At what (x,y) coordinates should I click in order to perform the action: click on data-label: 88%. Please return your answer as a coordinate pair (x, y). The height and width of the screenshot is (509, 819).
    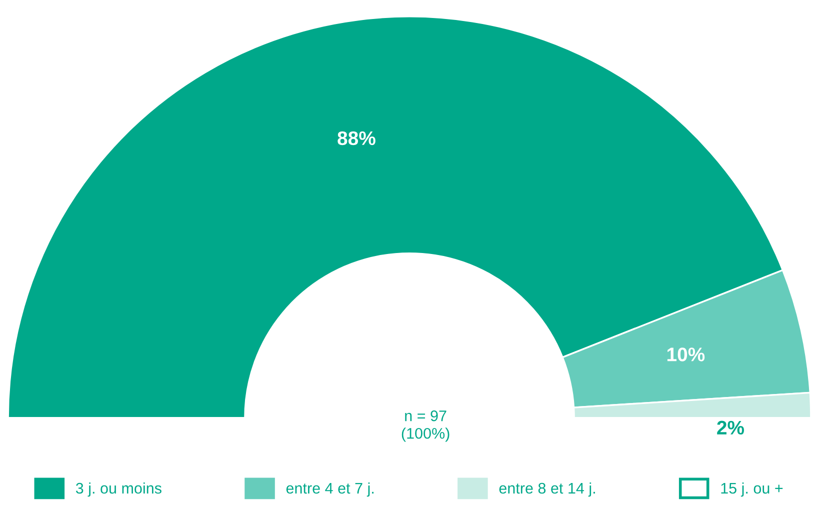
    Looking at the image, I should click on (357, 138).